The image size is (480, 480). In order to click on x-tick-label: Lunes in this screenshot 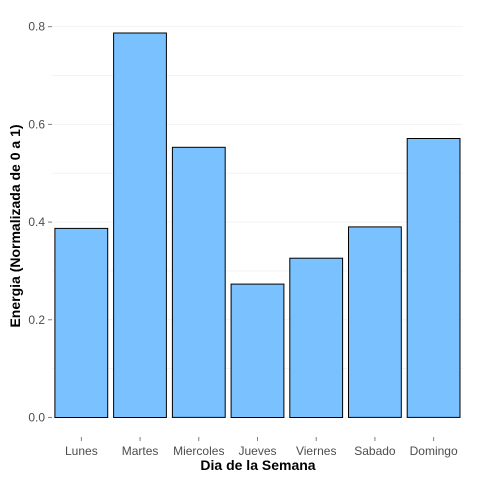, I will do `click(81, 451)`.